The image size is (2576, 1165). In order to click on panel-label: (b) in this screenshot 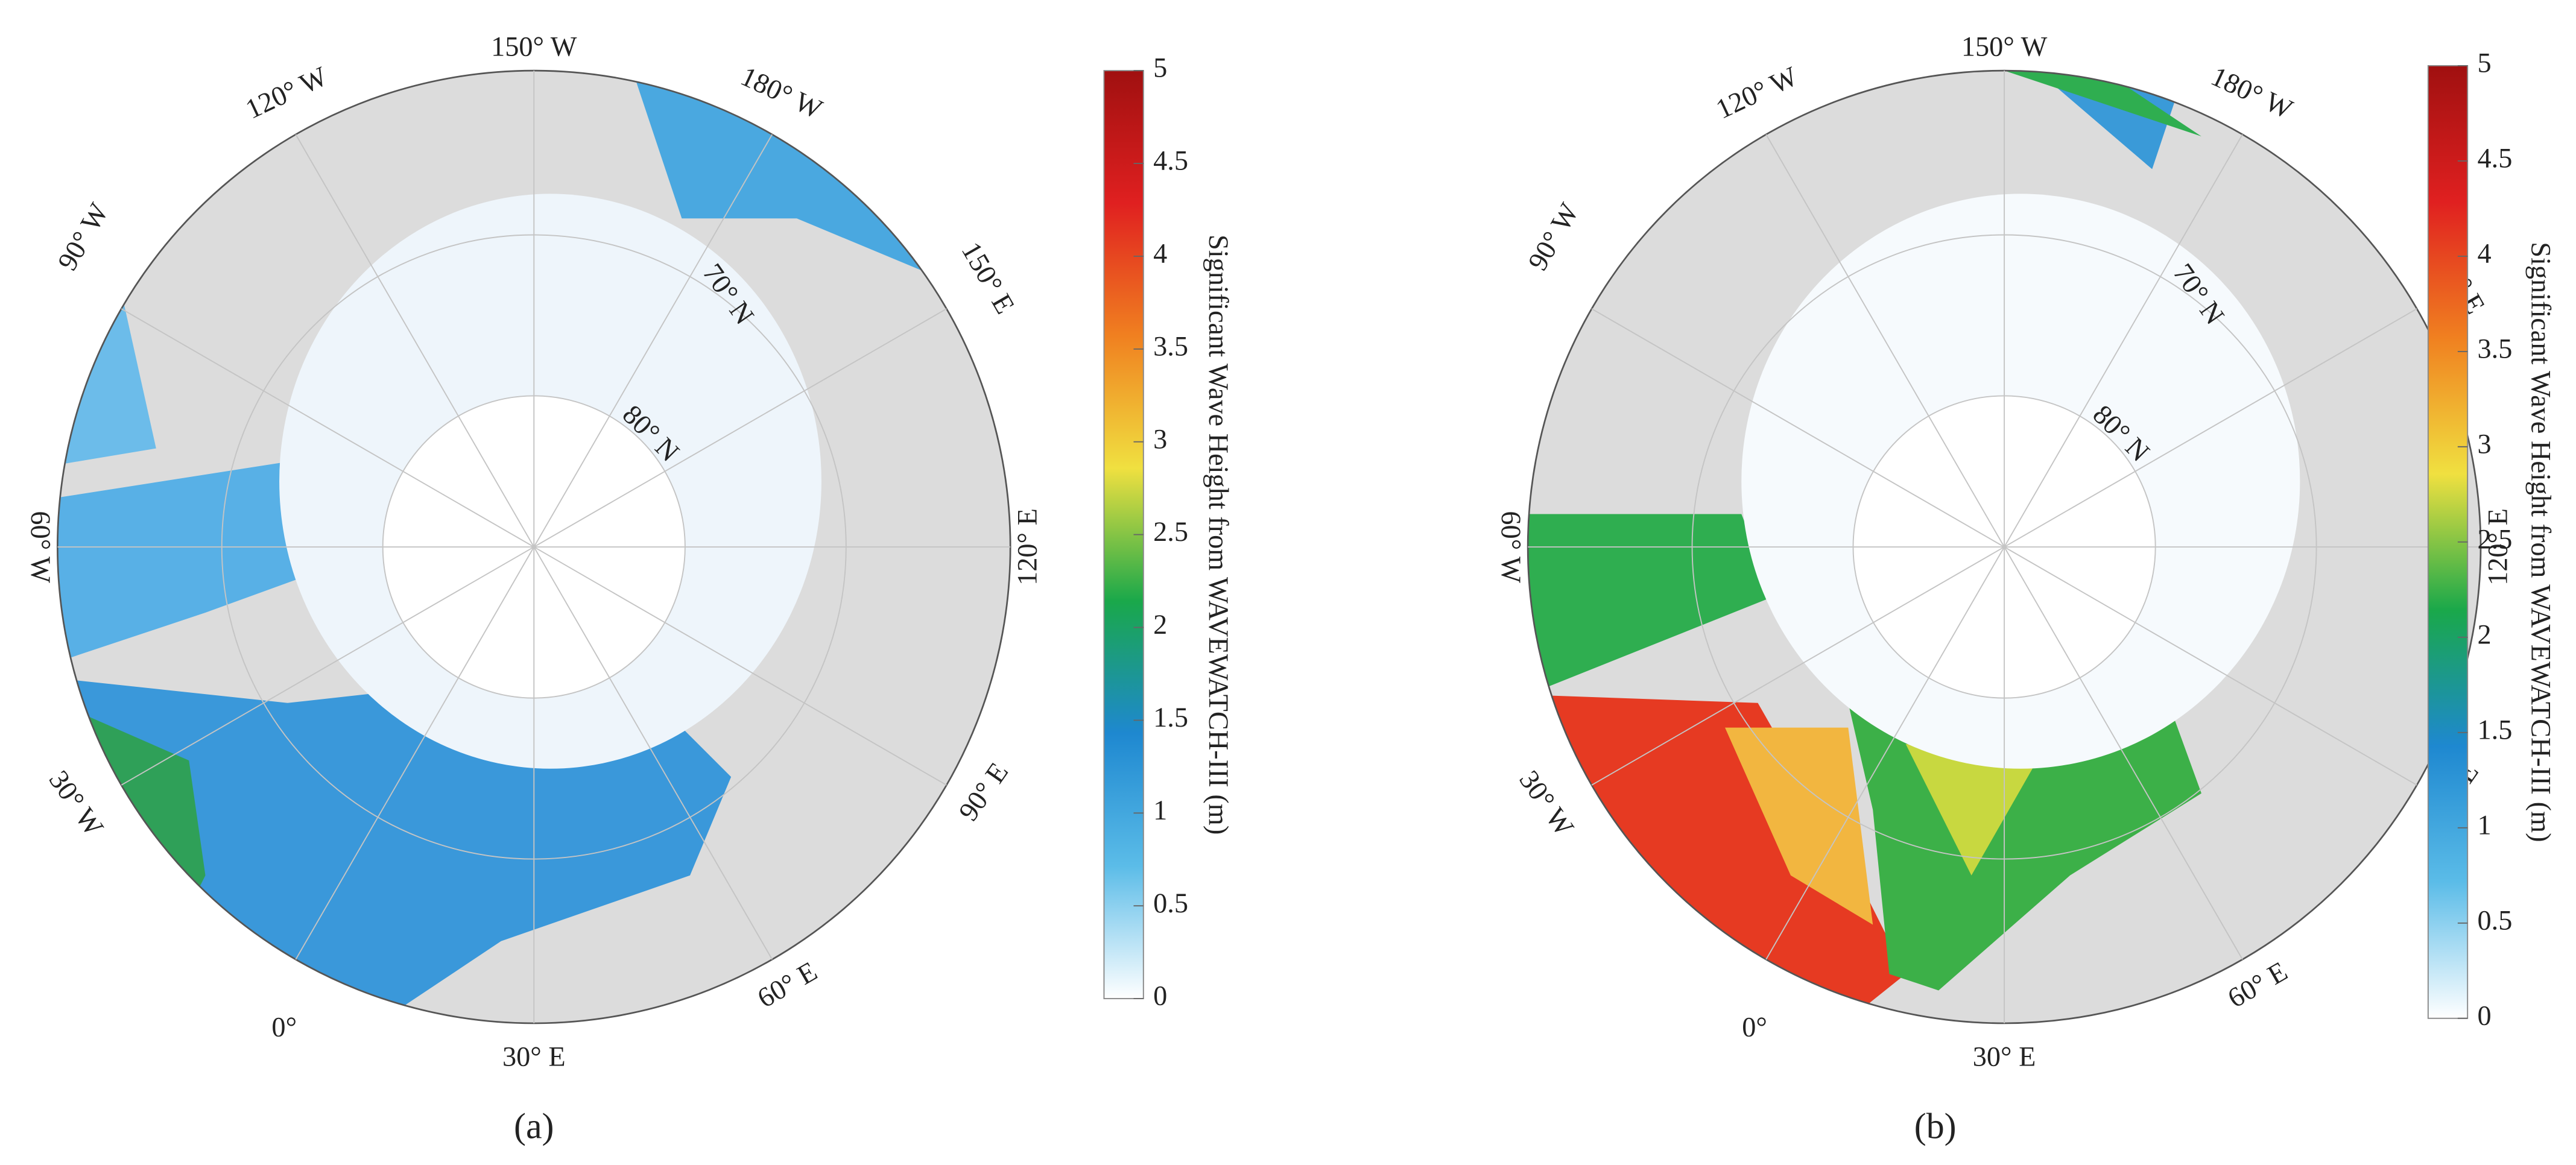, I will do `click(1935, 1126)`.